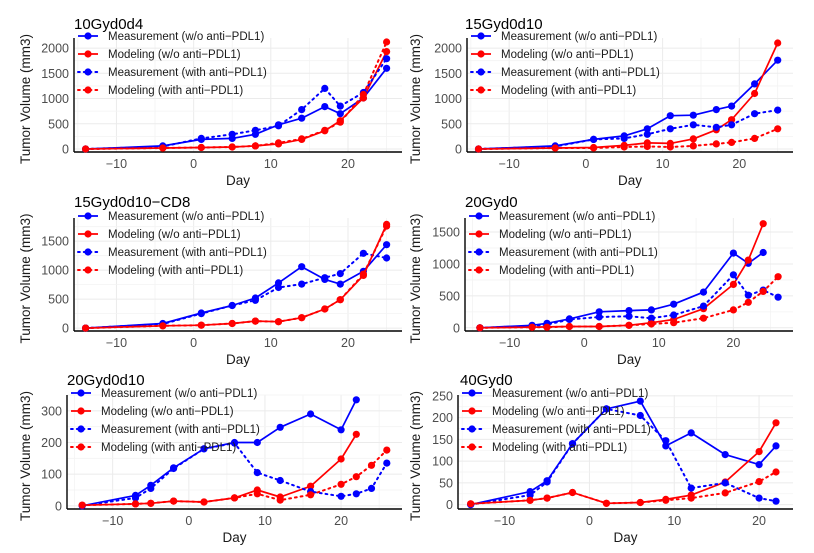 The width and height of the screenshot is (814, 553). Describe the element at coordinates (132, 202) in the screenshot. I see `panel-title: 15Gyd0d10−CD8` at that location.